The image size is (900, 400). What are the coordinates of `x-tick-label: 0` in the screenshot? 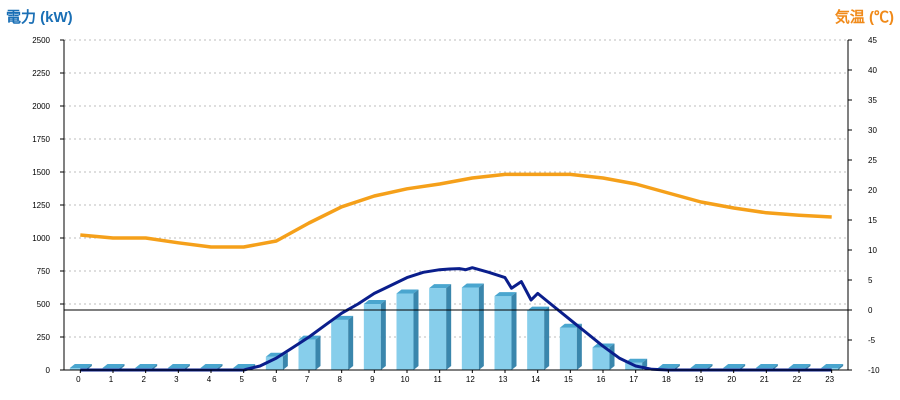 It's located at (78, 379).